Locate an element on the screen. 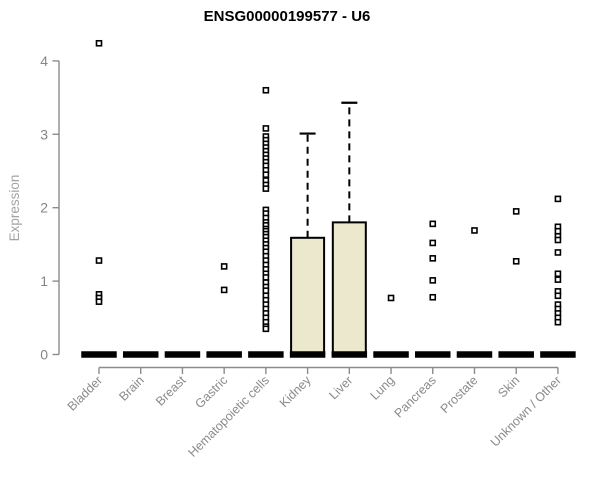 The height and width of the screenshot is (500, 600). chart-title: ENSG00000199577 - U6 is located at coordinates (287, 16).